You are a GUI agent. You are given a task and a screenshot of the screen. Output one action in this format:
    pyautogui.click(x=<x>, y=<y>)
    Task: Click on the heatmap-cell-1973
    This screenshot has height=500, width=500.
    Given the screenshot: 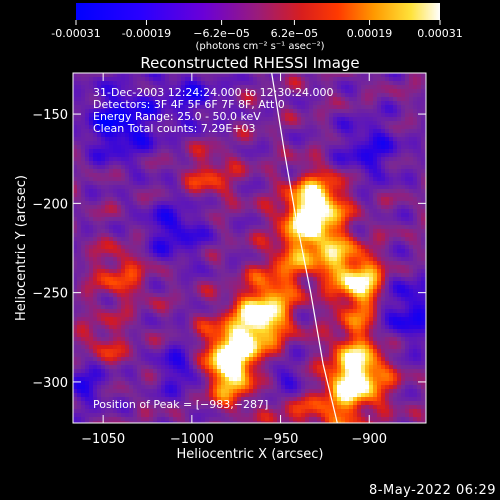 What is the action you would take?
    pyautogui.click(x=163, y=223)
    